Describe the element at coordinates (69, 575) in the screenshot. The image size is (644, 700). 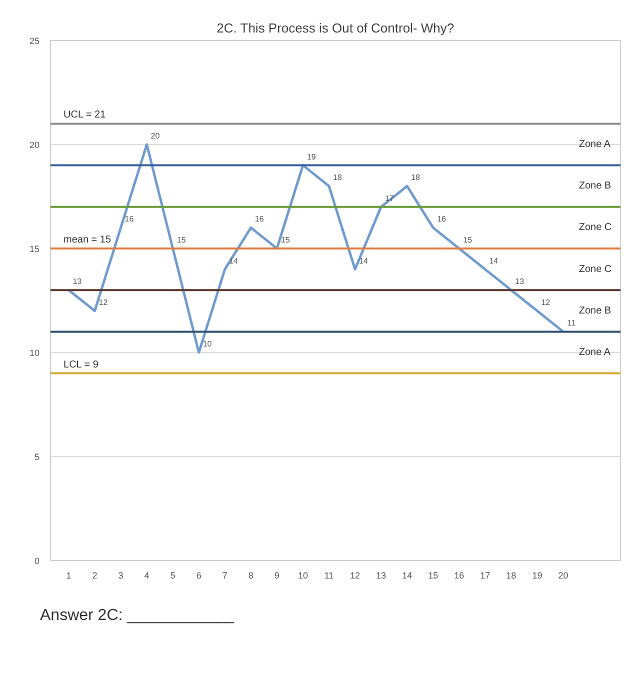
I see `x-tick-label: 1` at that location.